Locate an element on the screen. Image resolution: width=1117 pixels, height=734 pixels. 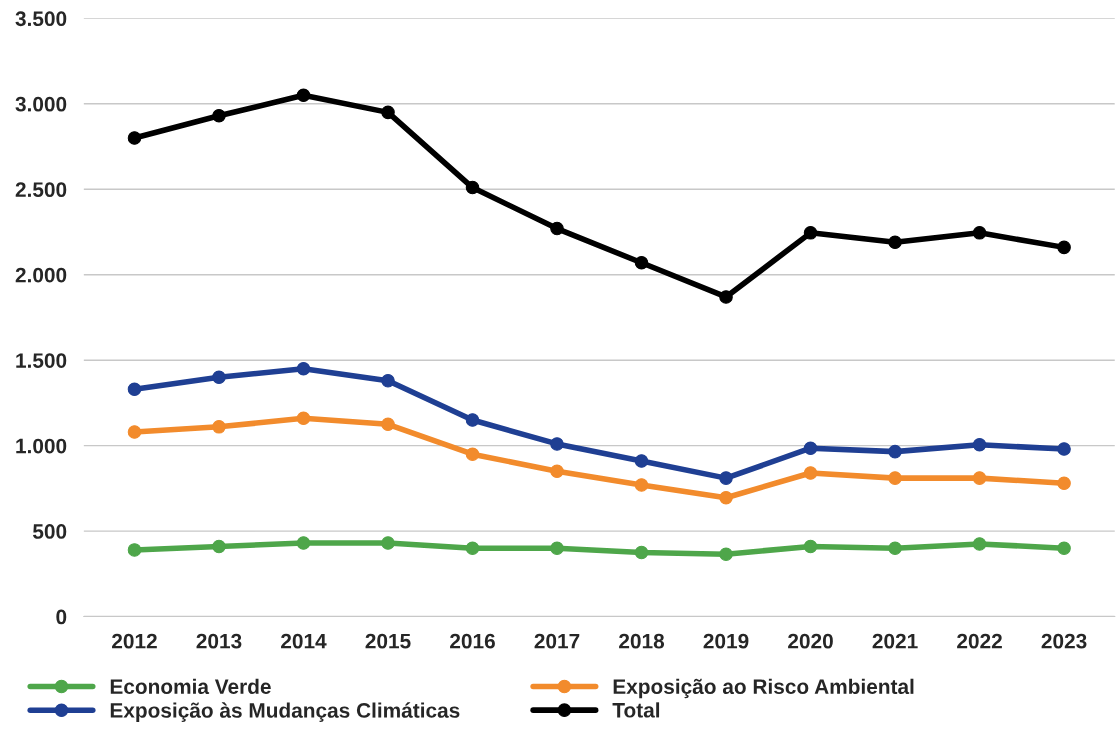
x-tick-label: 2021 is located at coordinates (895, 641).